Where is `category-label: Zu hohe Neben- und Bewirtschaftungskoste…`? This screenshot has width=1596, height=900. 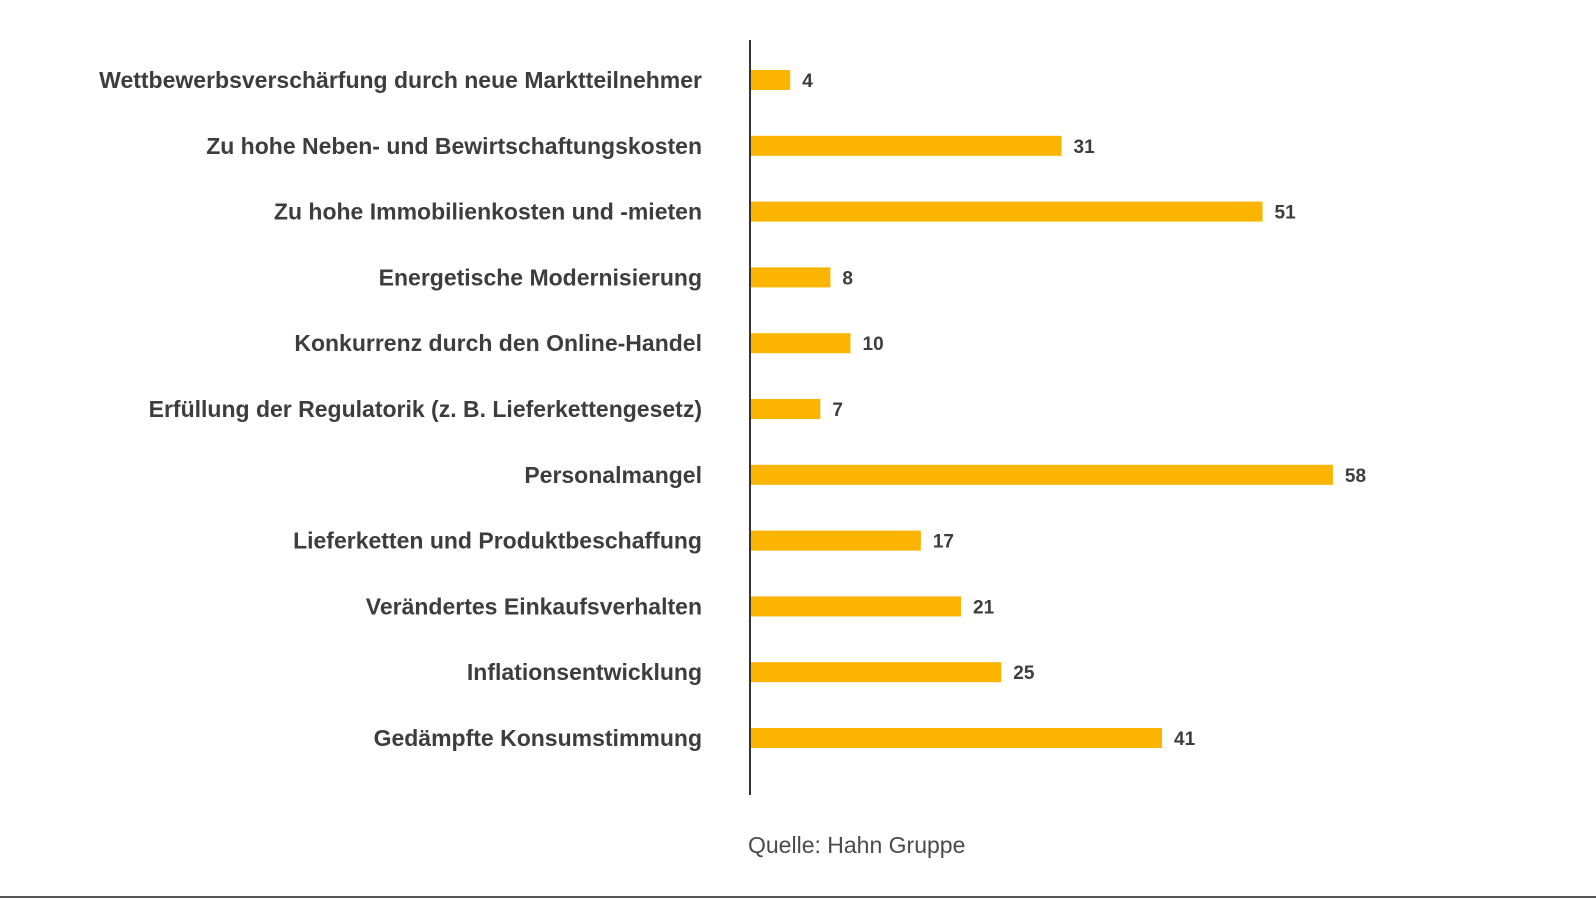
category-label: Zu hohe Neben- und Bewirtschaftungskoste… is located at coordinates (454, 146).